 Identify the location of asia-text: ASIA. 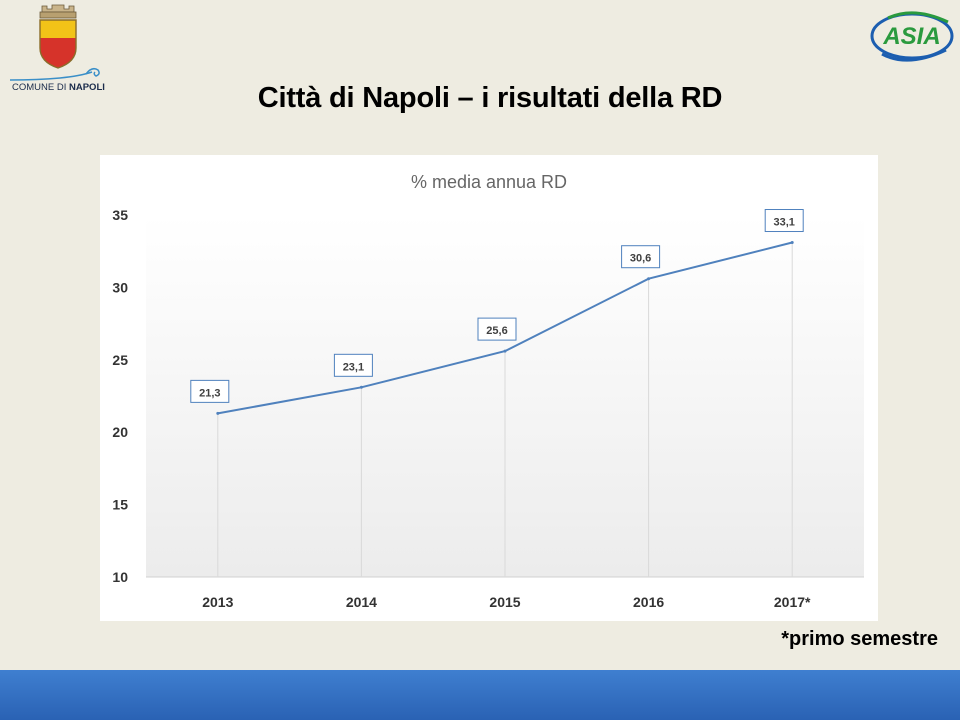
(911, 36).